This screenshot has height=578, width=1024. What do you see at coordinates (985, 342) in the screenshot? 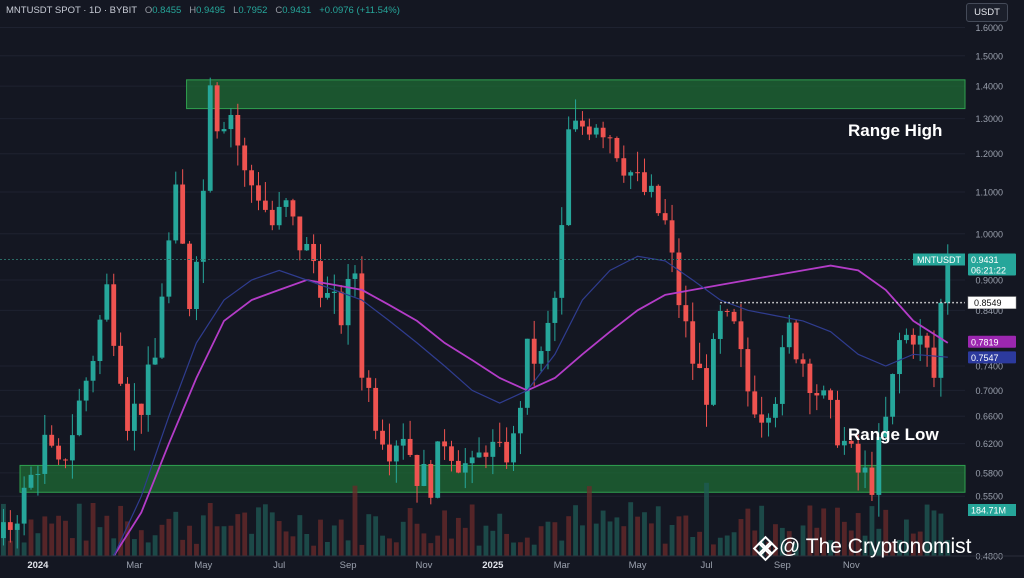
I see `ma-purple-tag-label: 0.7819` at bounding box center [985, 342].